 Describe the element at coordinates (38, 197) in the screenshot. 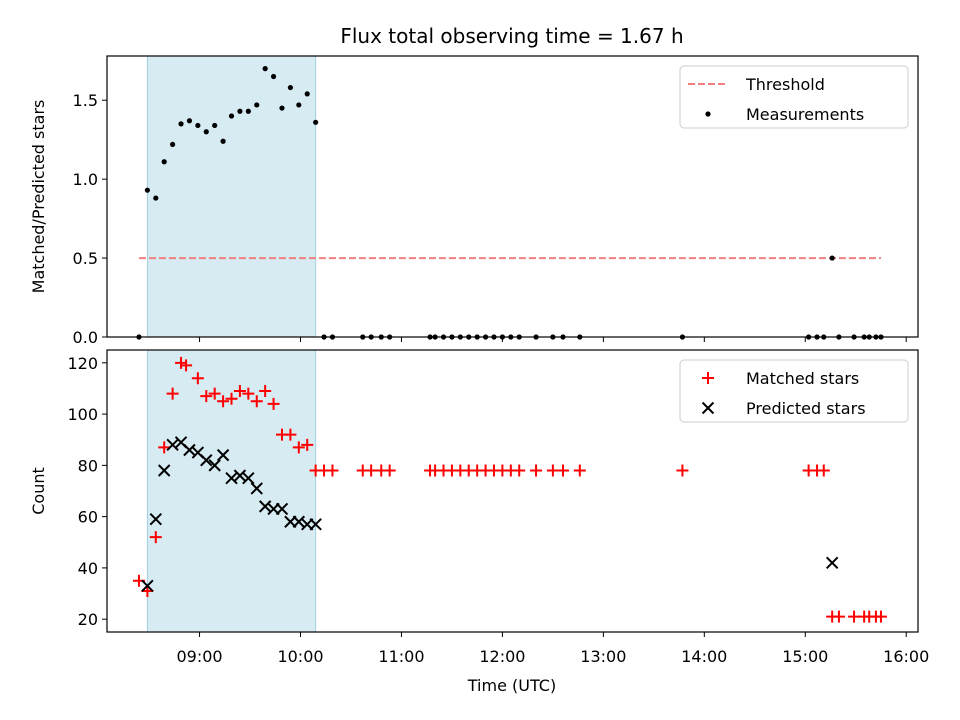

I see `y-axis-label: Matched/Predicted stars` at that location.